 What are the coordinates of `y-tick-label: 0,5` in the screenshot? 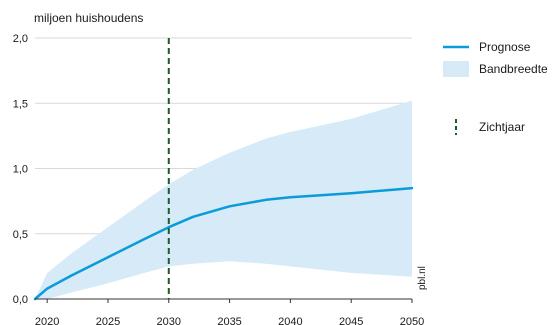 It's located at (20, 235).